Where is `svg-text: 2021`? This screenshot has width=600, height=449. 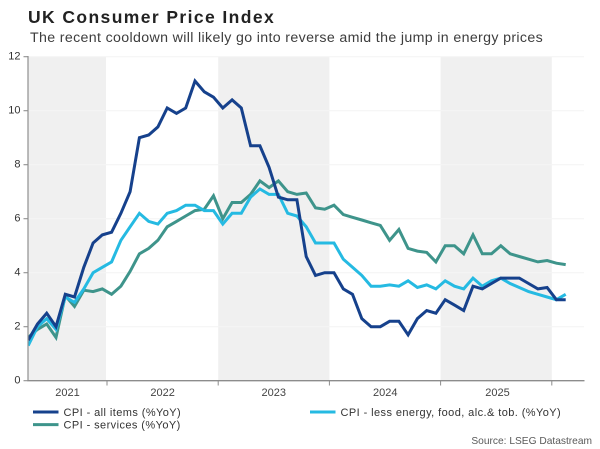 svg-text: 2021 is located at coordinates (67, 393).